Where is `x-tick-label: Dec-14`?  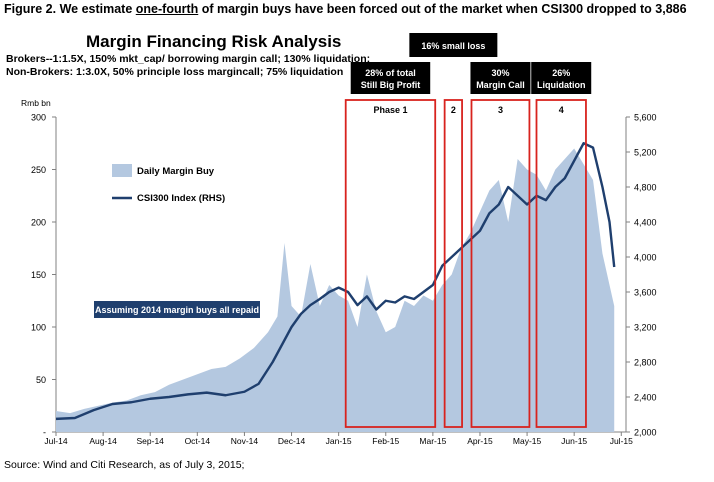 x-tick-label: Dec-14 is located at coordinates (292, 441).